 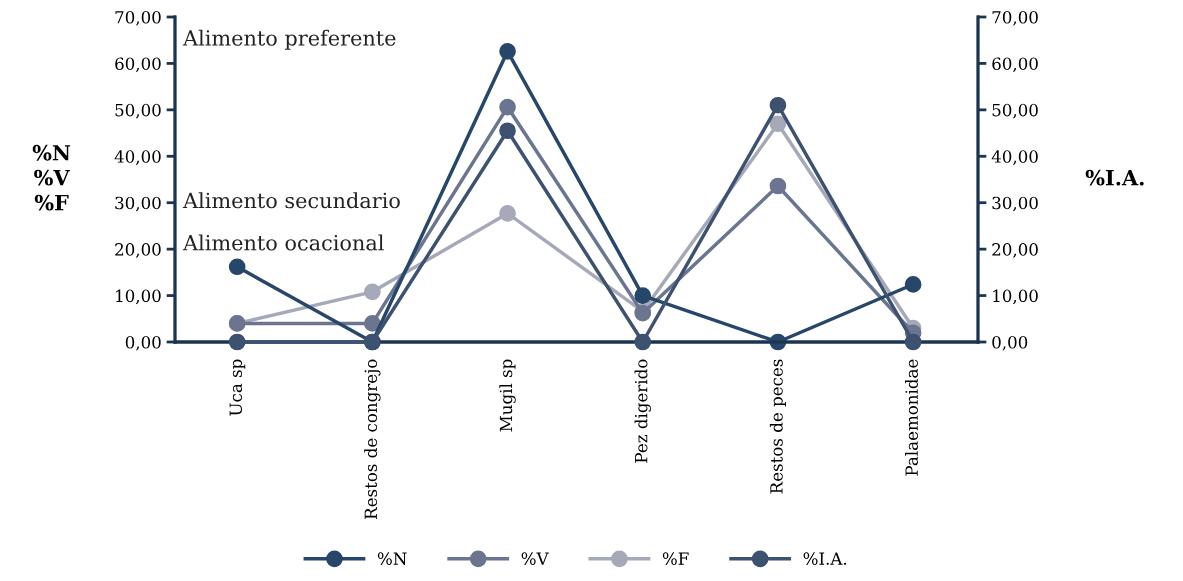 I want to click on y2-tick-label: 60,00, so click(x=1015, y=65).